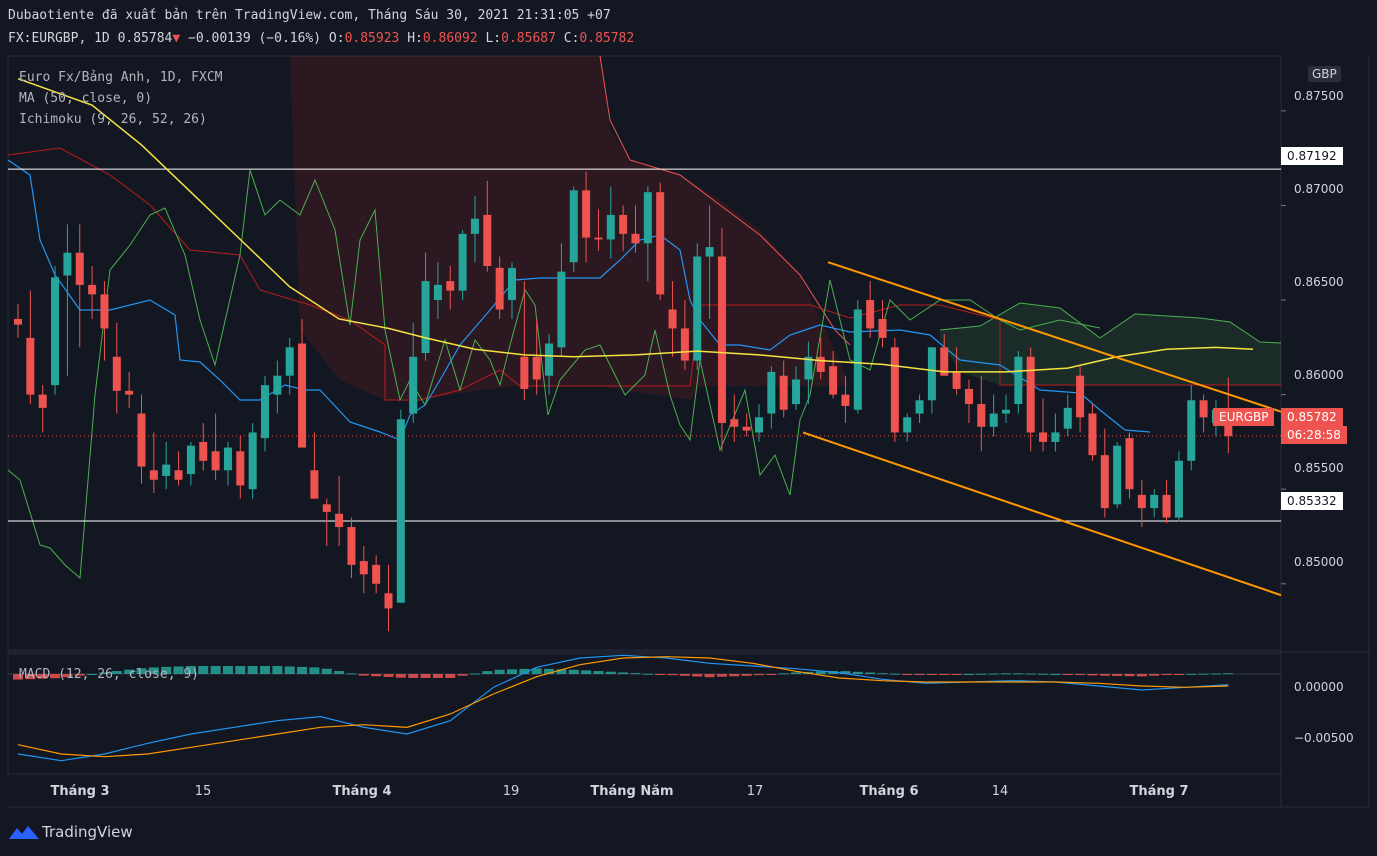 This screenshot has height=856, width=1377. Describe the element at coordinates (109, 674) in the screenshot. I see `legend-macd: MACD (12, 26, close, 9)` at that location.